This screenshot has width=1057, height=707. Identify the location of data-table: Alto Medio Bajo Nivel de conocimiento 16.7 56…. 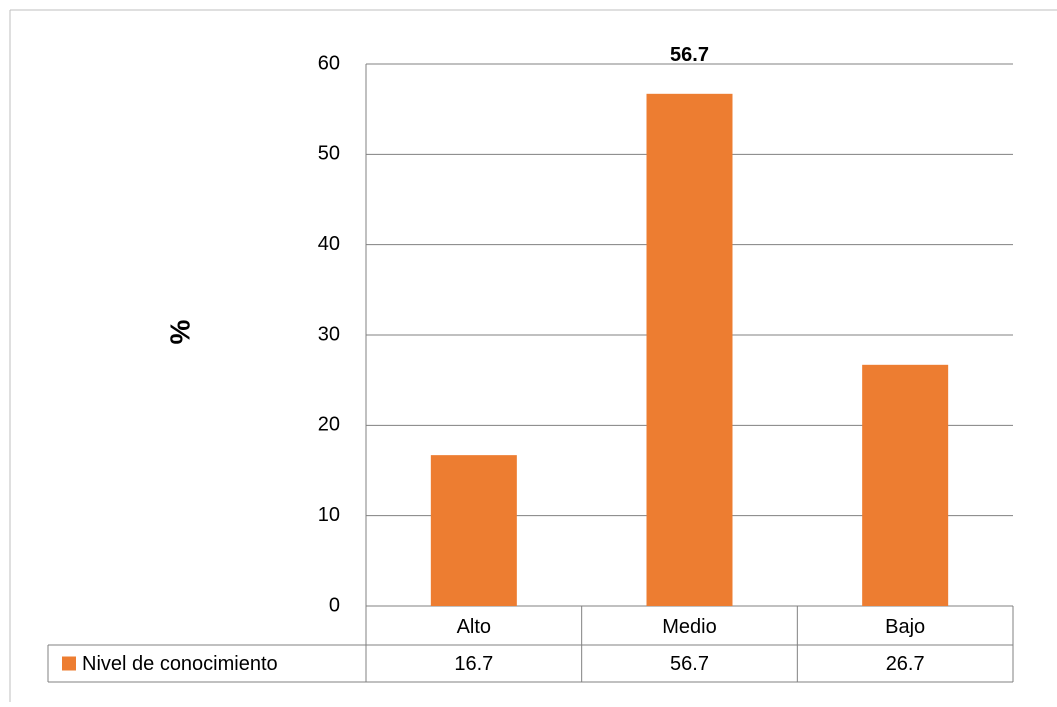
(530, 644).